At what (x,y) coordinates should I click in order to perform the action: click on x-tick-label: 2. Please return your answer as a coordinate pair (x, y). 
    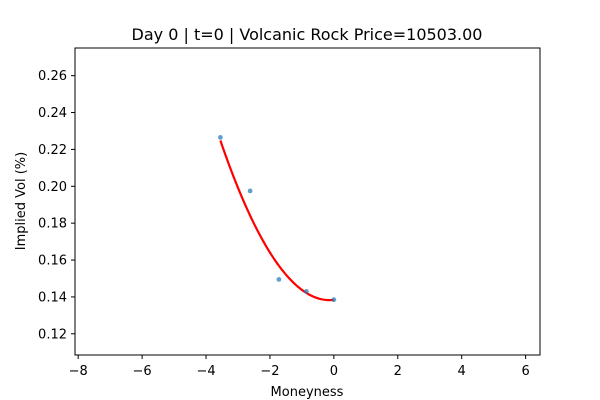
    Looking at the image, I should click on (398, 371).